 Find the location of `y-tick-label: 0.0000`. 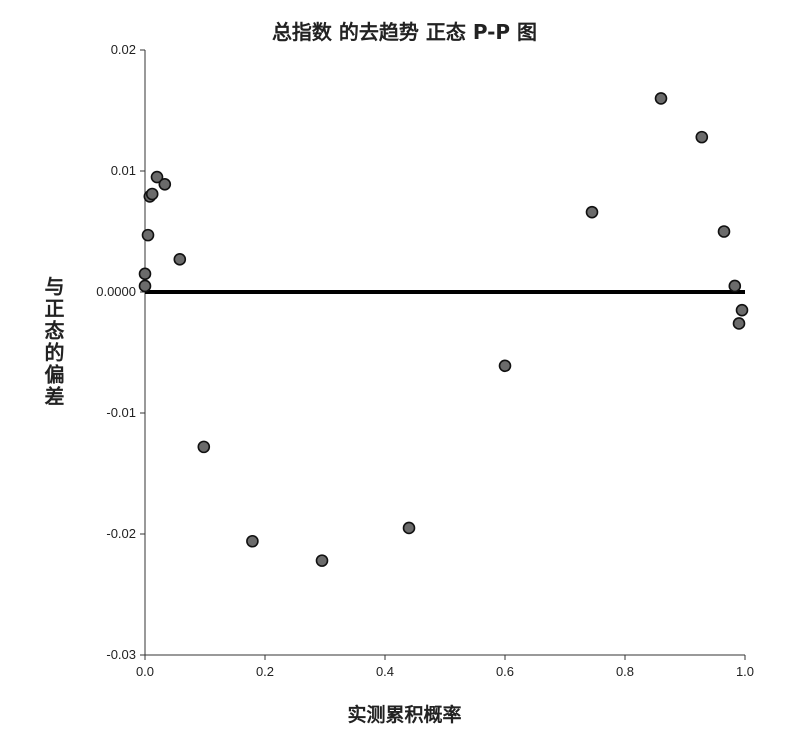

y-tick-label: 0.0000 is located at coordinates (116, 291).